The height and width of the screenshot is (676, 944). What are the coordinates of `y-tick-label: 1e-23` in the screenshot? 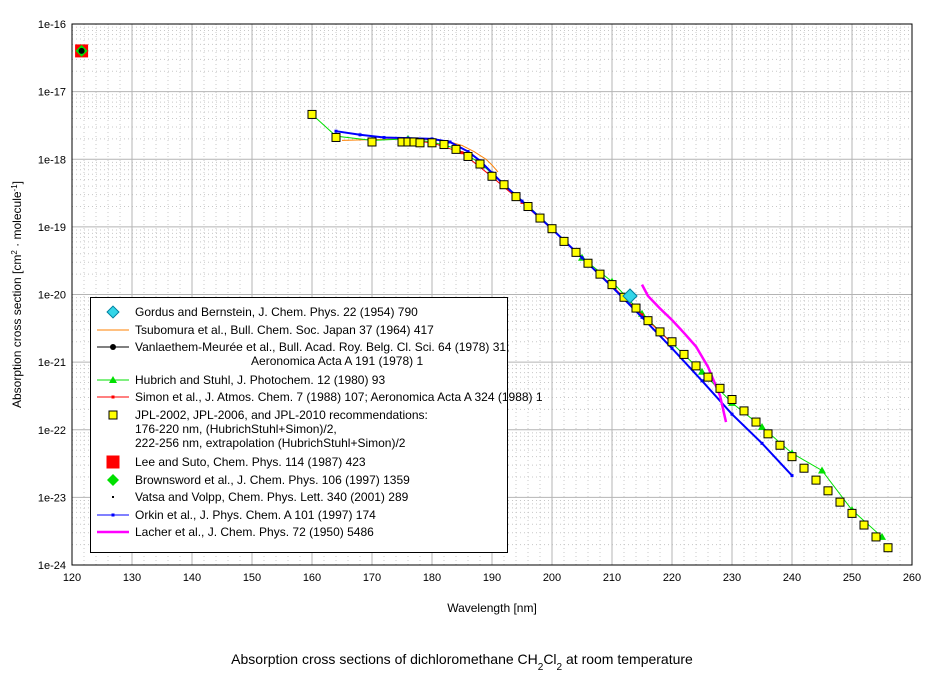 It's located at (52, 498).